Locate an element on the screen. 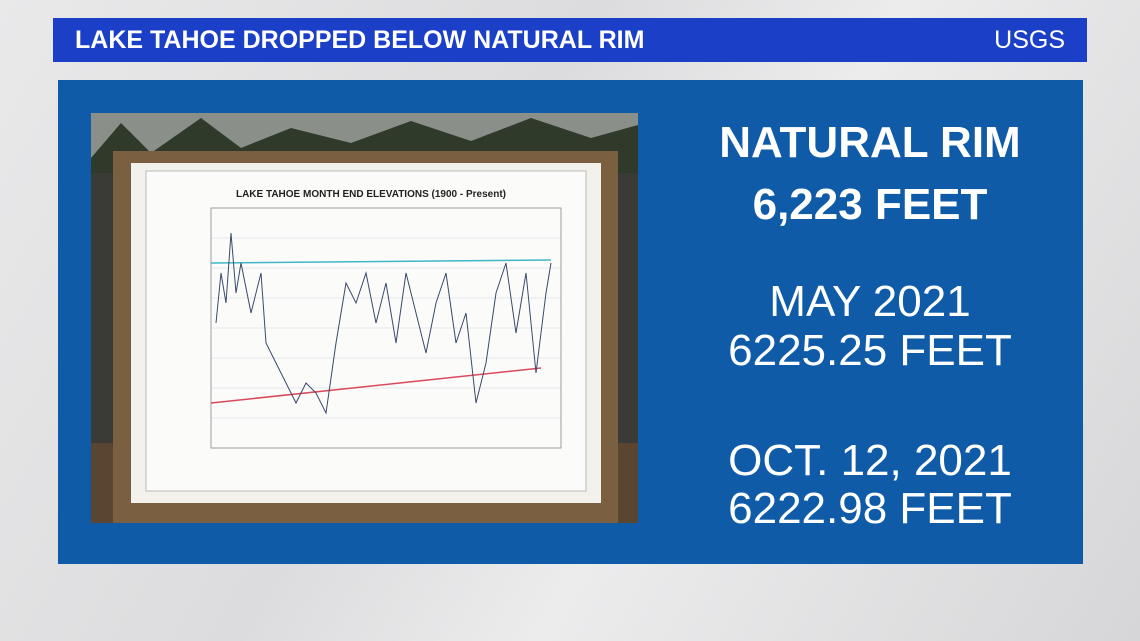  may-label: MAY 2021 is located at coordinates (870, 301).